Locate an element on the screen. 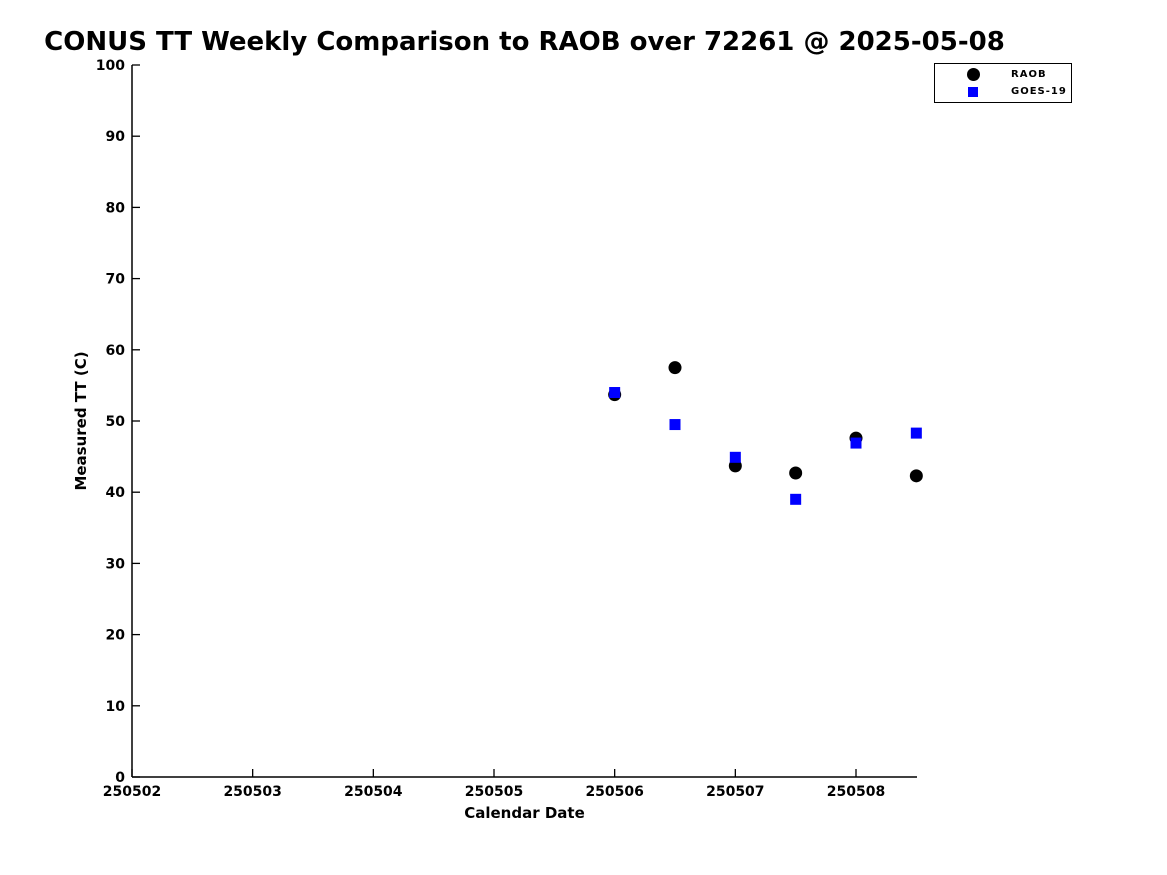 This screenshot has height=875, width=1167. legend-marker-goes-19-square-icon is located at coordinates (973, 91).